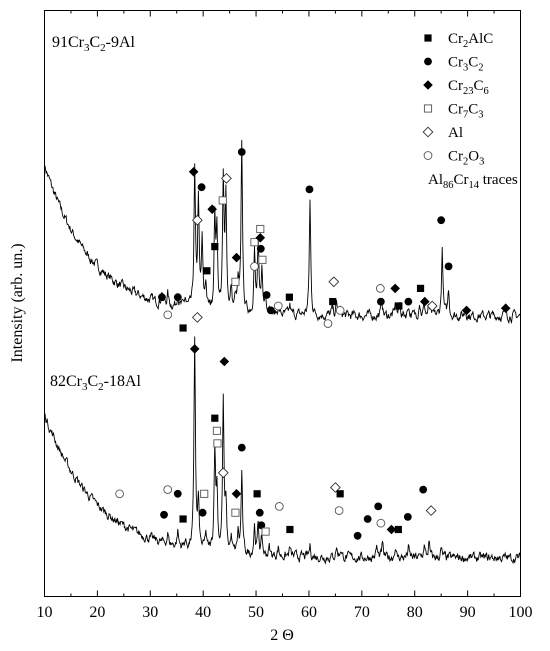  What do you see at coordinates (470, 40) in the screenshot?
I see `legend-label: Cr2AlC` at bounding box center [470, 40].